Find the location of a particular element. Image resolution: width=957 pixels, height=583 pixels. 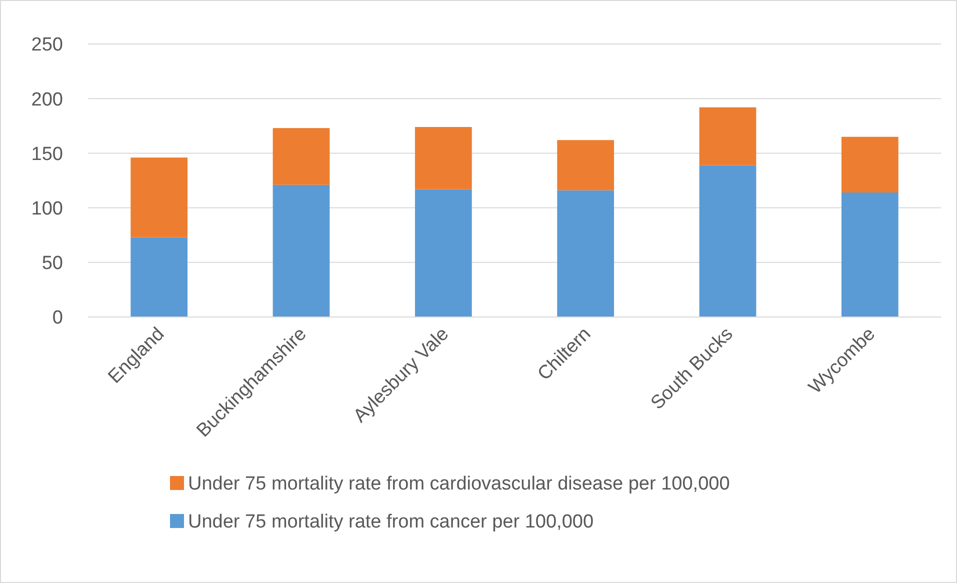

y-tick-label: 100 is located at coordinates (47, 209).